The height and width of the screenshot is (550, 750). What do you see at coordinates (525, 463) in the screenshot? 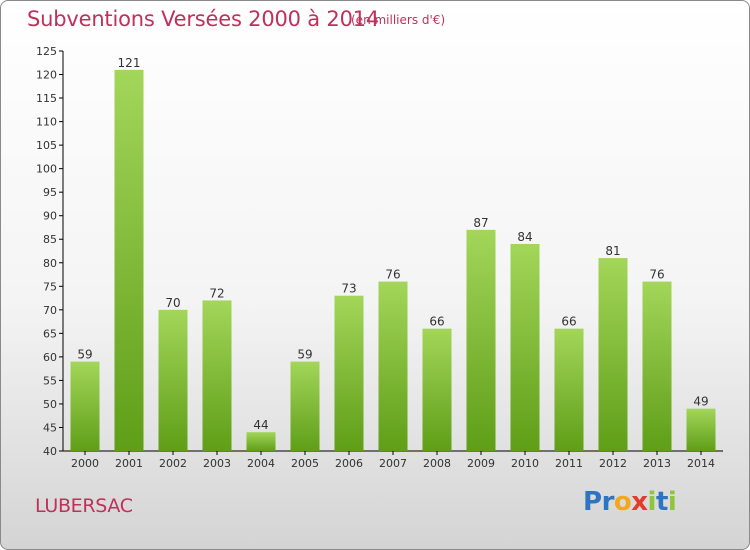
I see `x-tick-label: 2010` at bounding box center [525, 463].